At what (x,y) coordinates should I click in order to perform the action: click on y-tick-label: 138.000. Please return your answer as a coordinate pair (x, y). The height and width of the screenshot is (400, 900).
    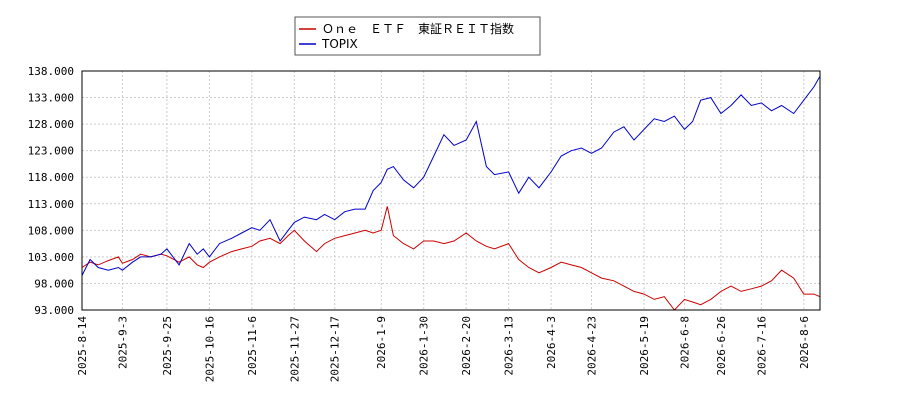
    Looking at the image, I should click on (51, 71).